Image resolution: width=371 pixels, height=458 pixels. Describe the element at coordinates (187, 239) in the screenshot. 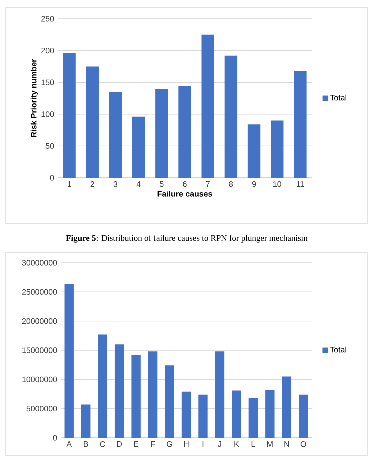

I see `text: Figure 5: Distribution of failure causes to RPN for plunger mechanism` at that location.